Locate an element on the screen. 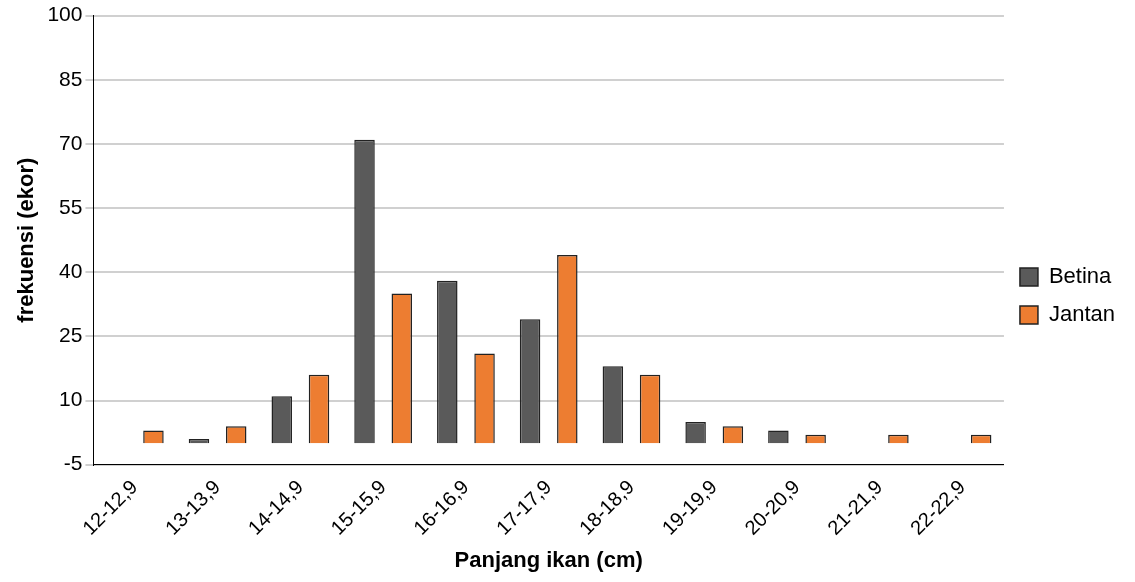  legend-label: Betina is located at coordinates (1080, 276).